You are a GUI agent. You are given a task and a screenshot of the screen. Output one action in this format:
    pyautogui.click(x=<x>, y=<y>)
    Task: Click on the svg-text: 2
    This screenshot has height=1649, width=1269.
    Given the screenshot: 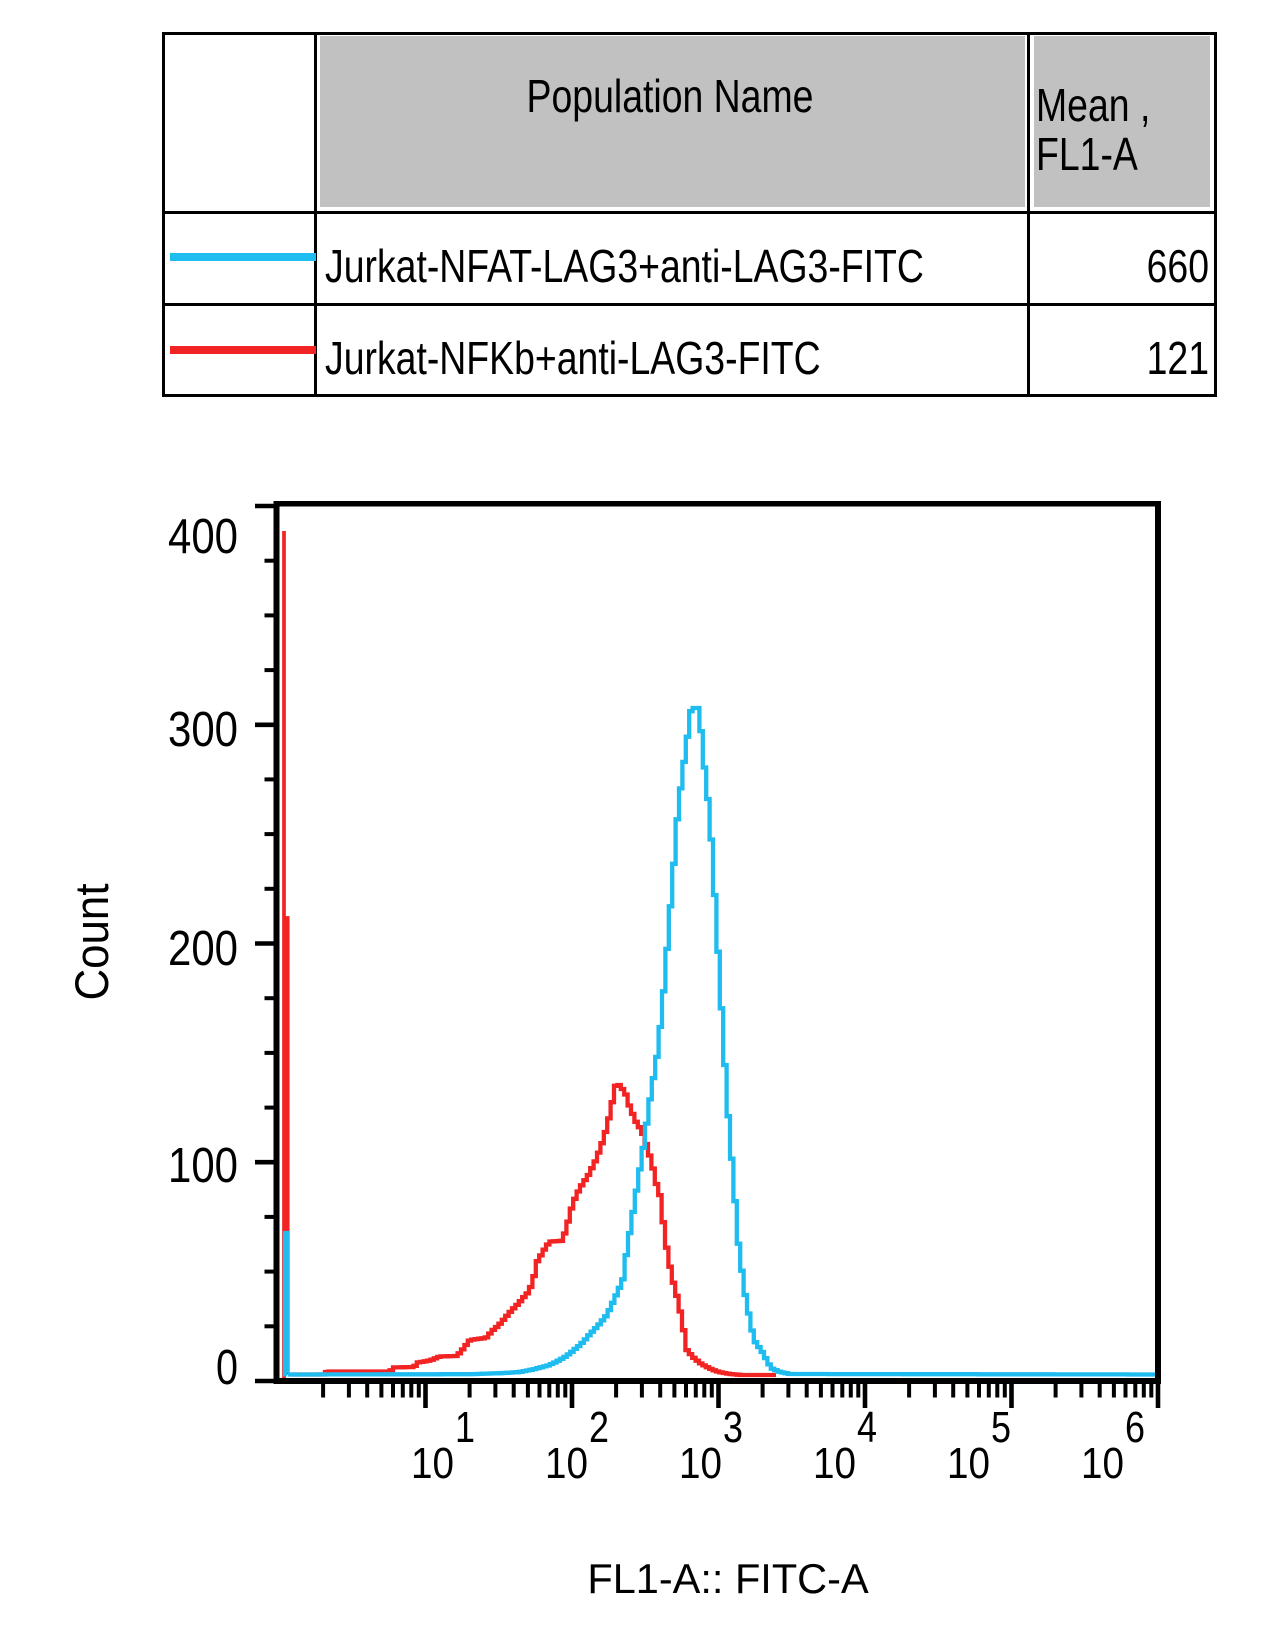 What is the action you would take?
    pyautogui.click(x=599, y=1427)
    